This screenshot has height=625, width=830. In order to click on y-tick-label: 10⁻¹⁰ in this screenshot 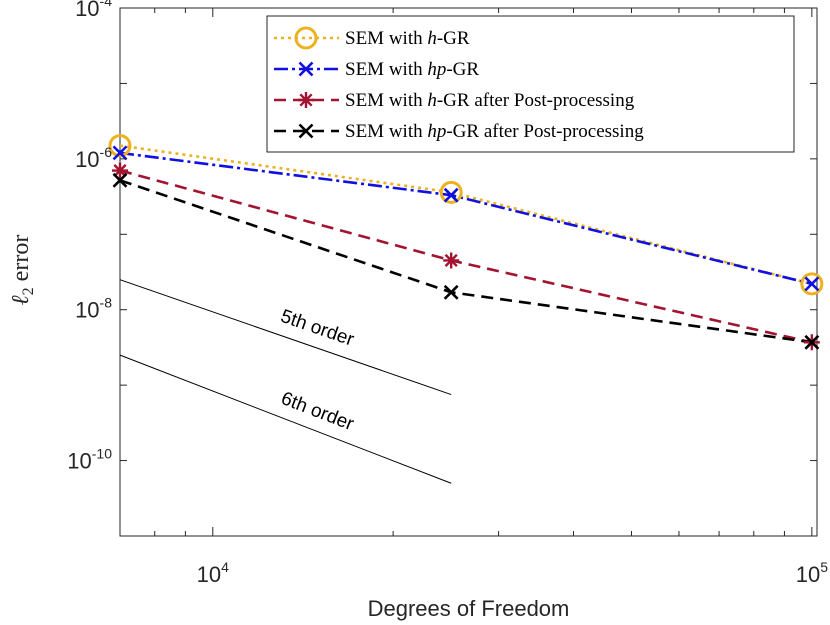, I will do `click(89, 460)`.